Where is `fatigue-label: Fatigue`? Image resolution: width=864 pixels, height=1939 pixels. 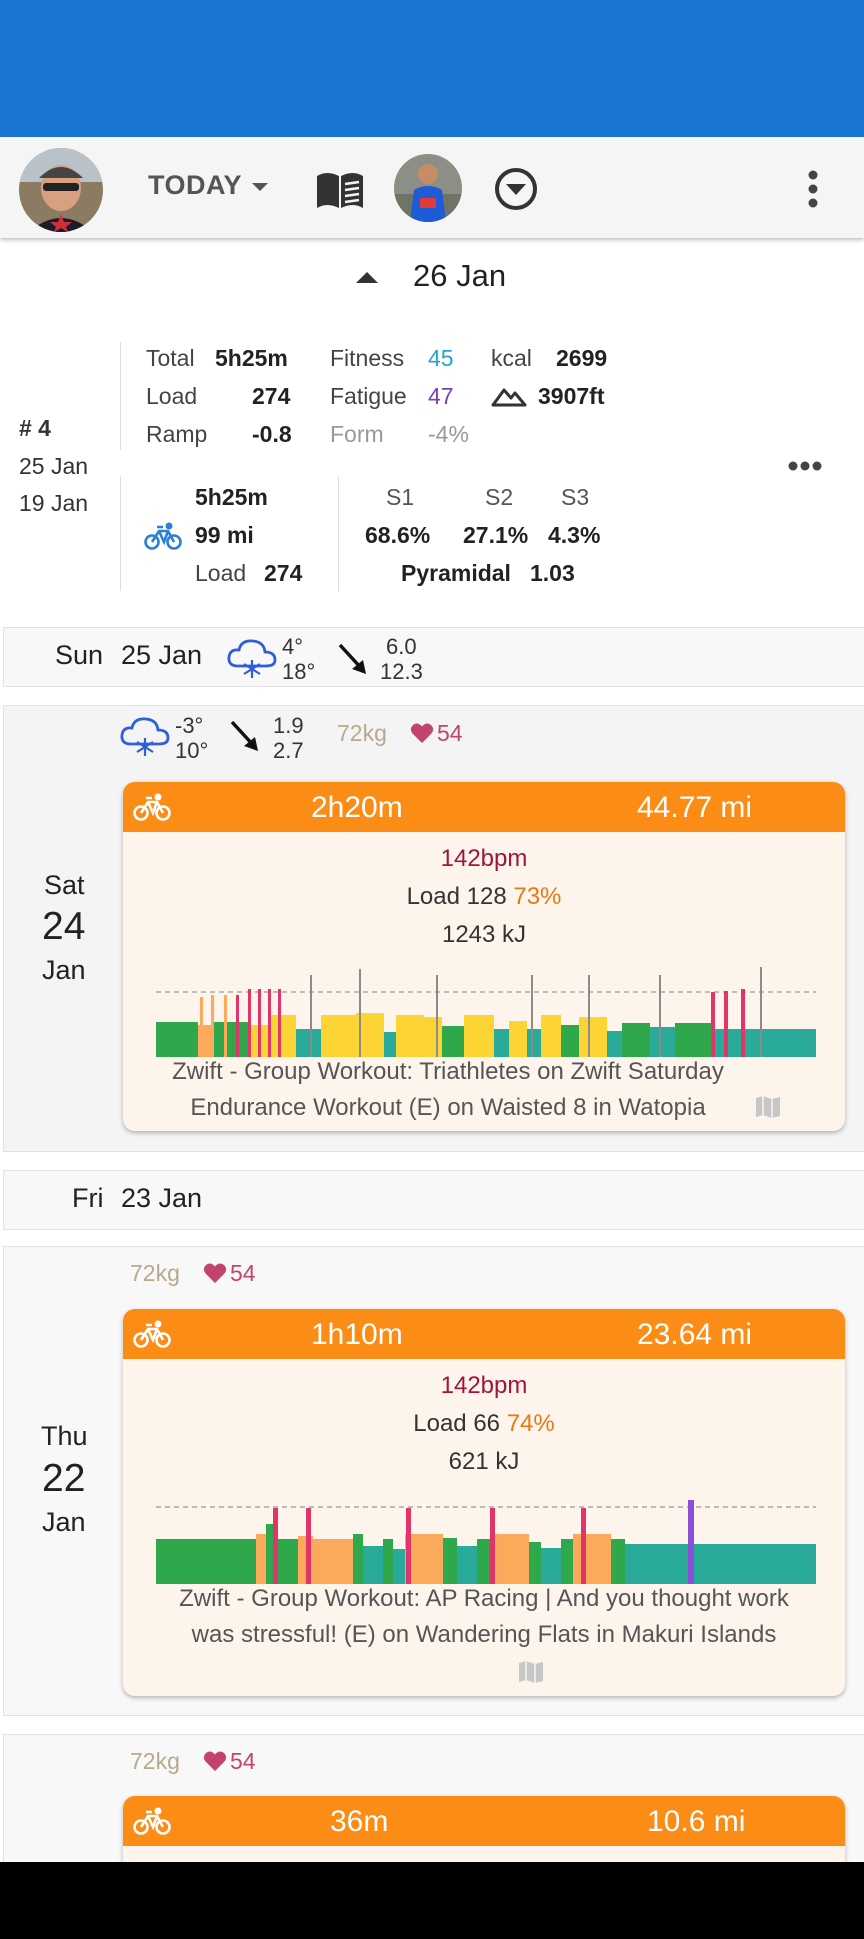 fatigue-label: Fatigue is located at coordinates (368, 396).